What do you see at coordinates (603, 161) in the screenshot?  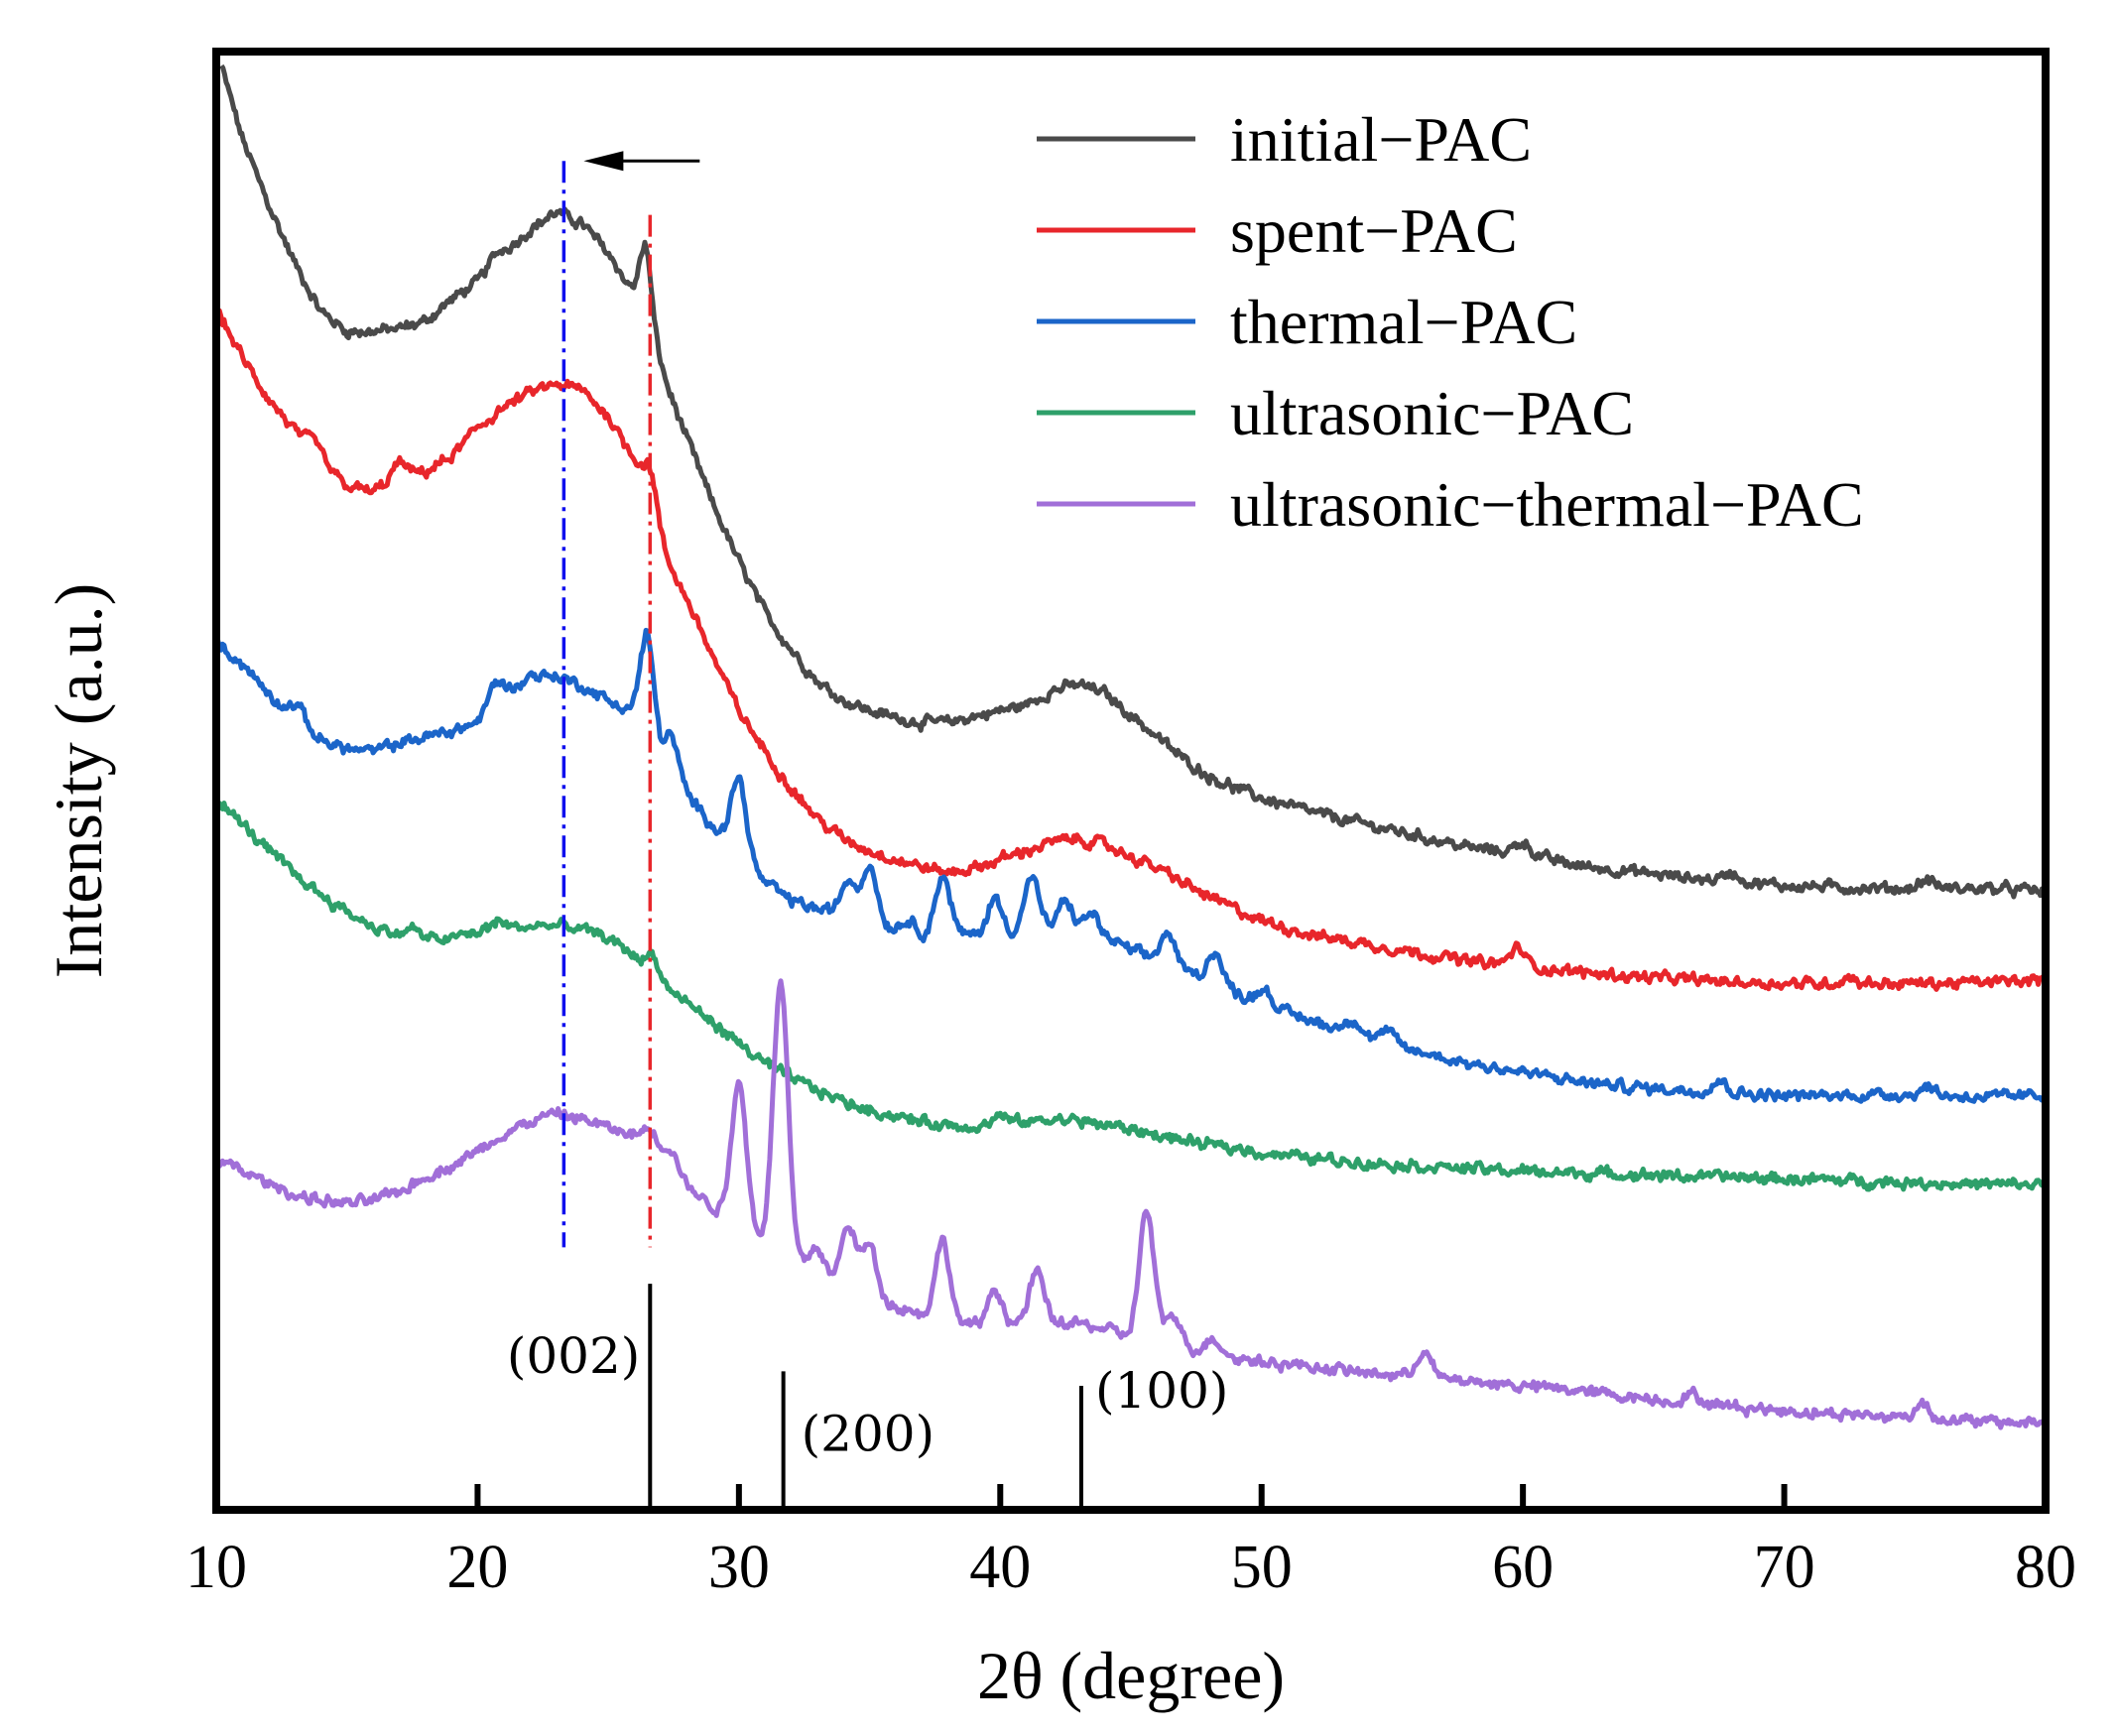 I see `shift-arrow-head` at bounding box center [603, 161].